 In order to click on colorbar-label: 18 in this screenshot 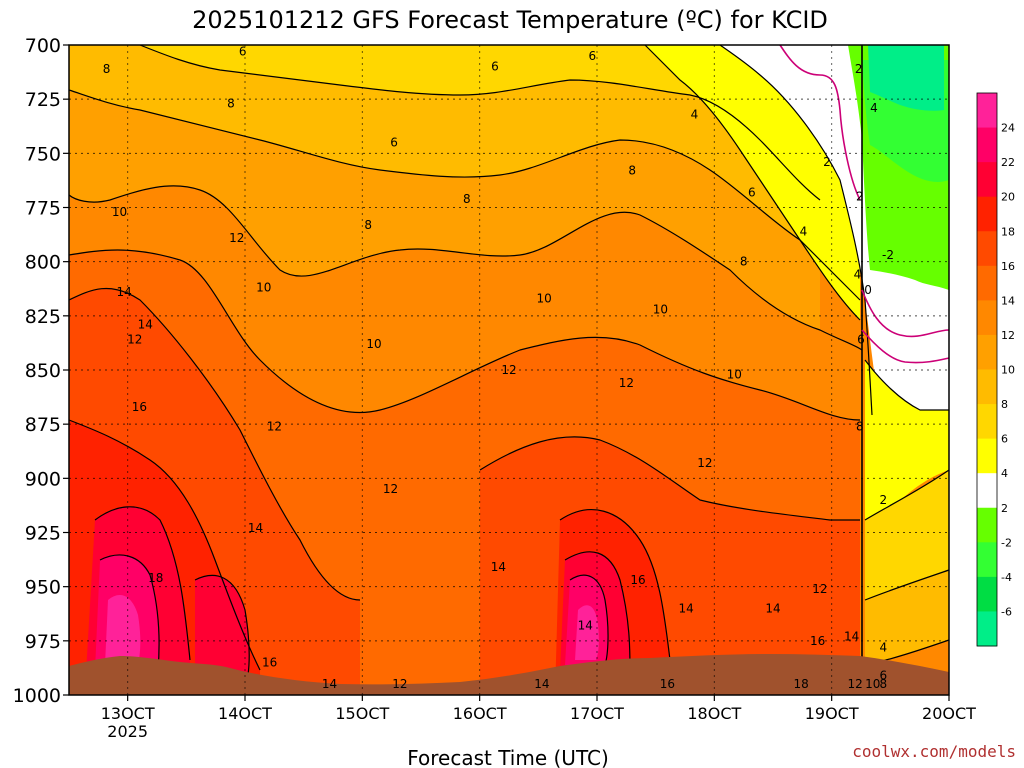, I will do `click(1008, 231)`.